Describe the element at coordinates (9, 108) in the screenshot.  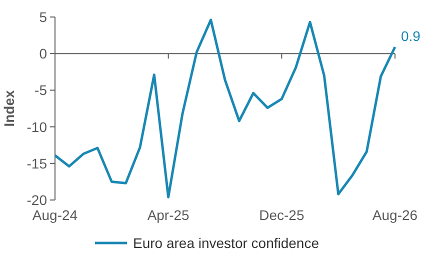
I see `y-axis-title: Index` at that location.